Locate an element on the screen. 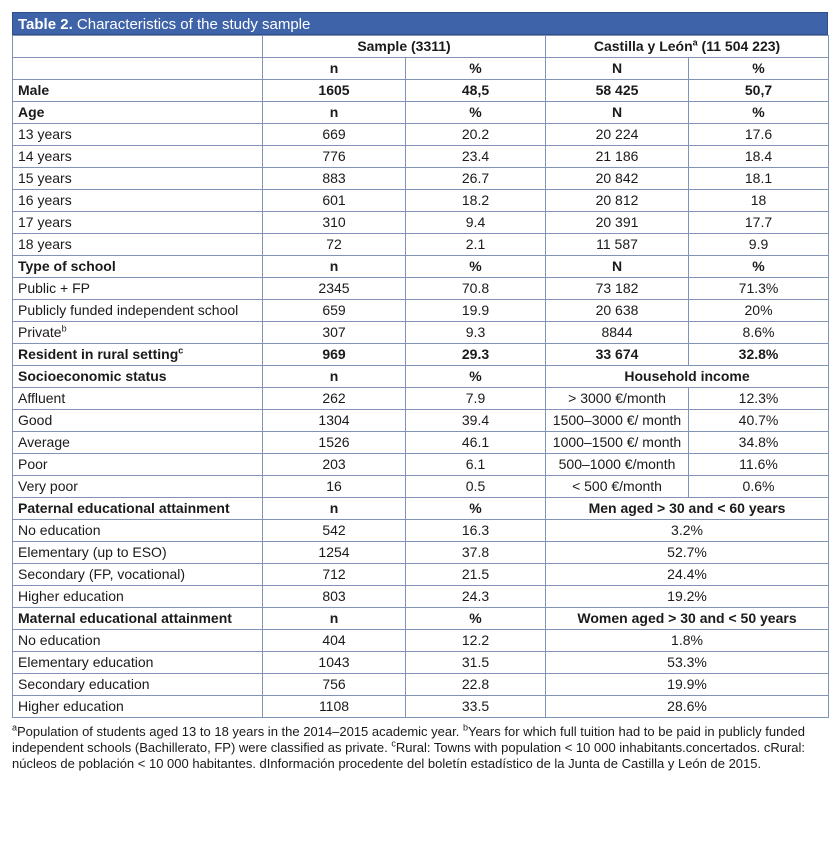  table-cell: 19.2% is located at coordinates (687, 596).